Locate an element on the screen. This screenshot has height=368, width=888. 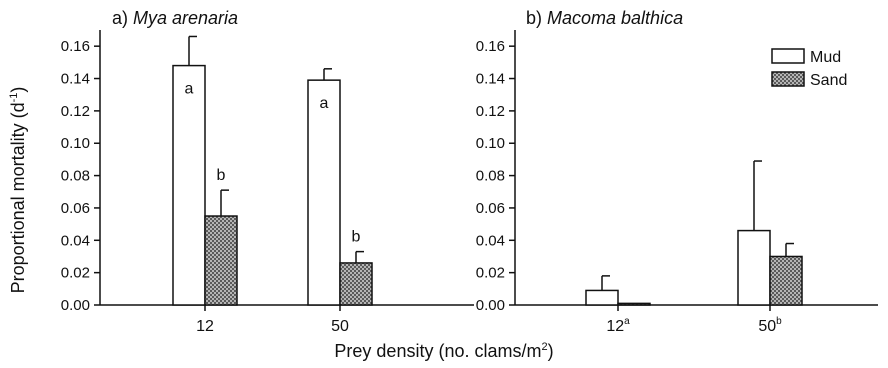
legend: Mud Sand is located at coordinates (809, 68).